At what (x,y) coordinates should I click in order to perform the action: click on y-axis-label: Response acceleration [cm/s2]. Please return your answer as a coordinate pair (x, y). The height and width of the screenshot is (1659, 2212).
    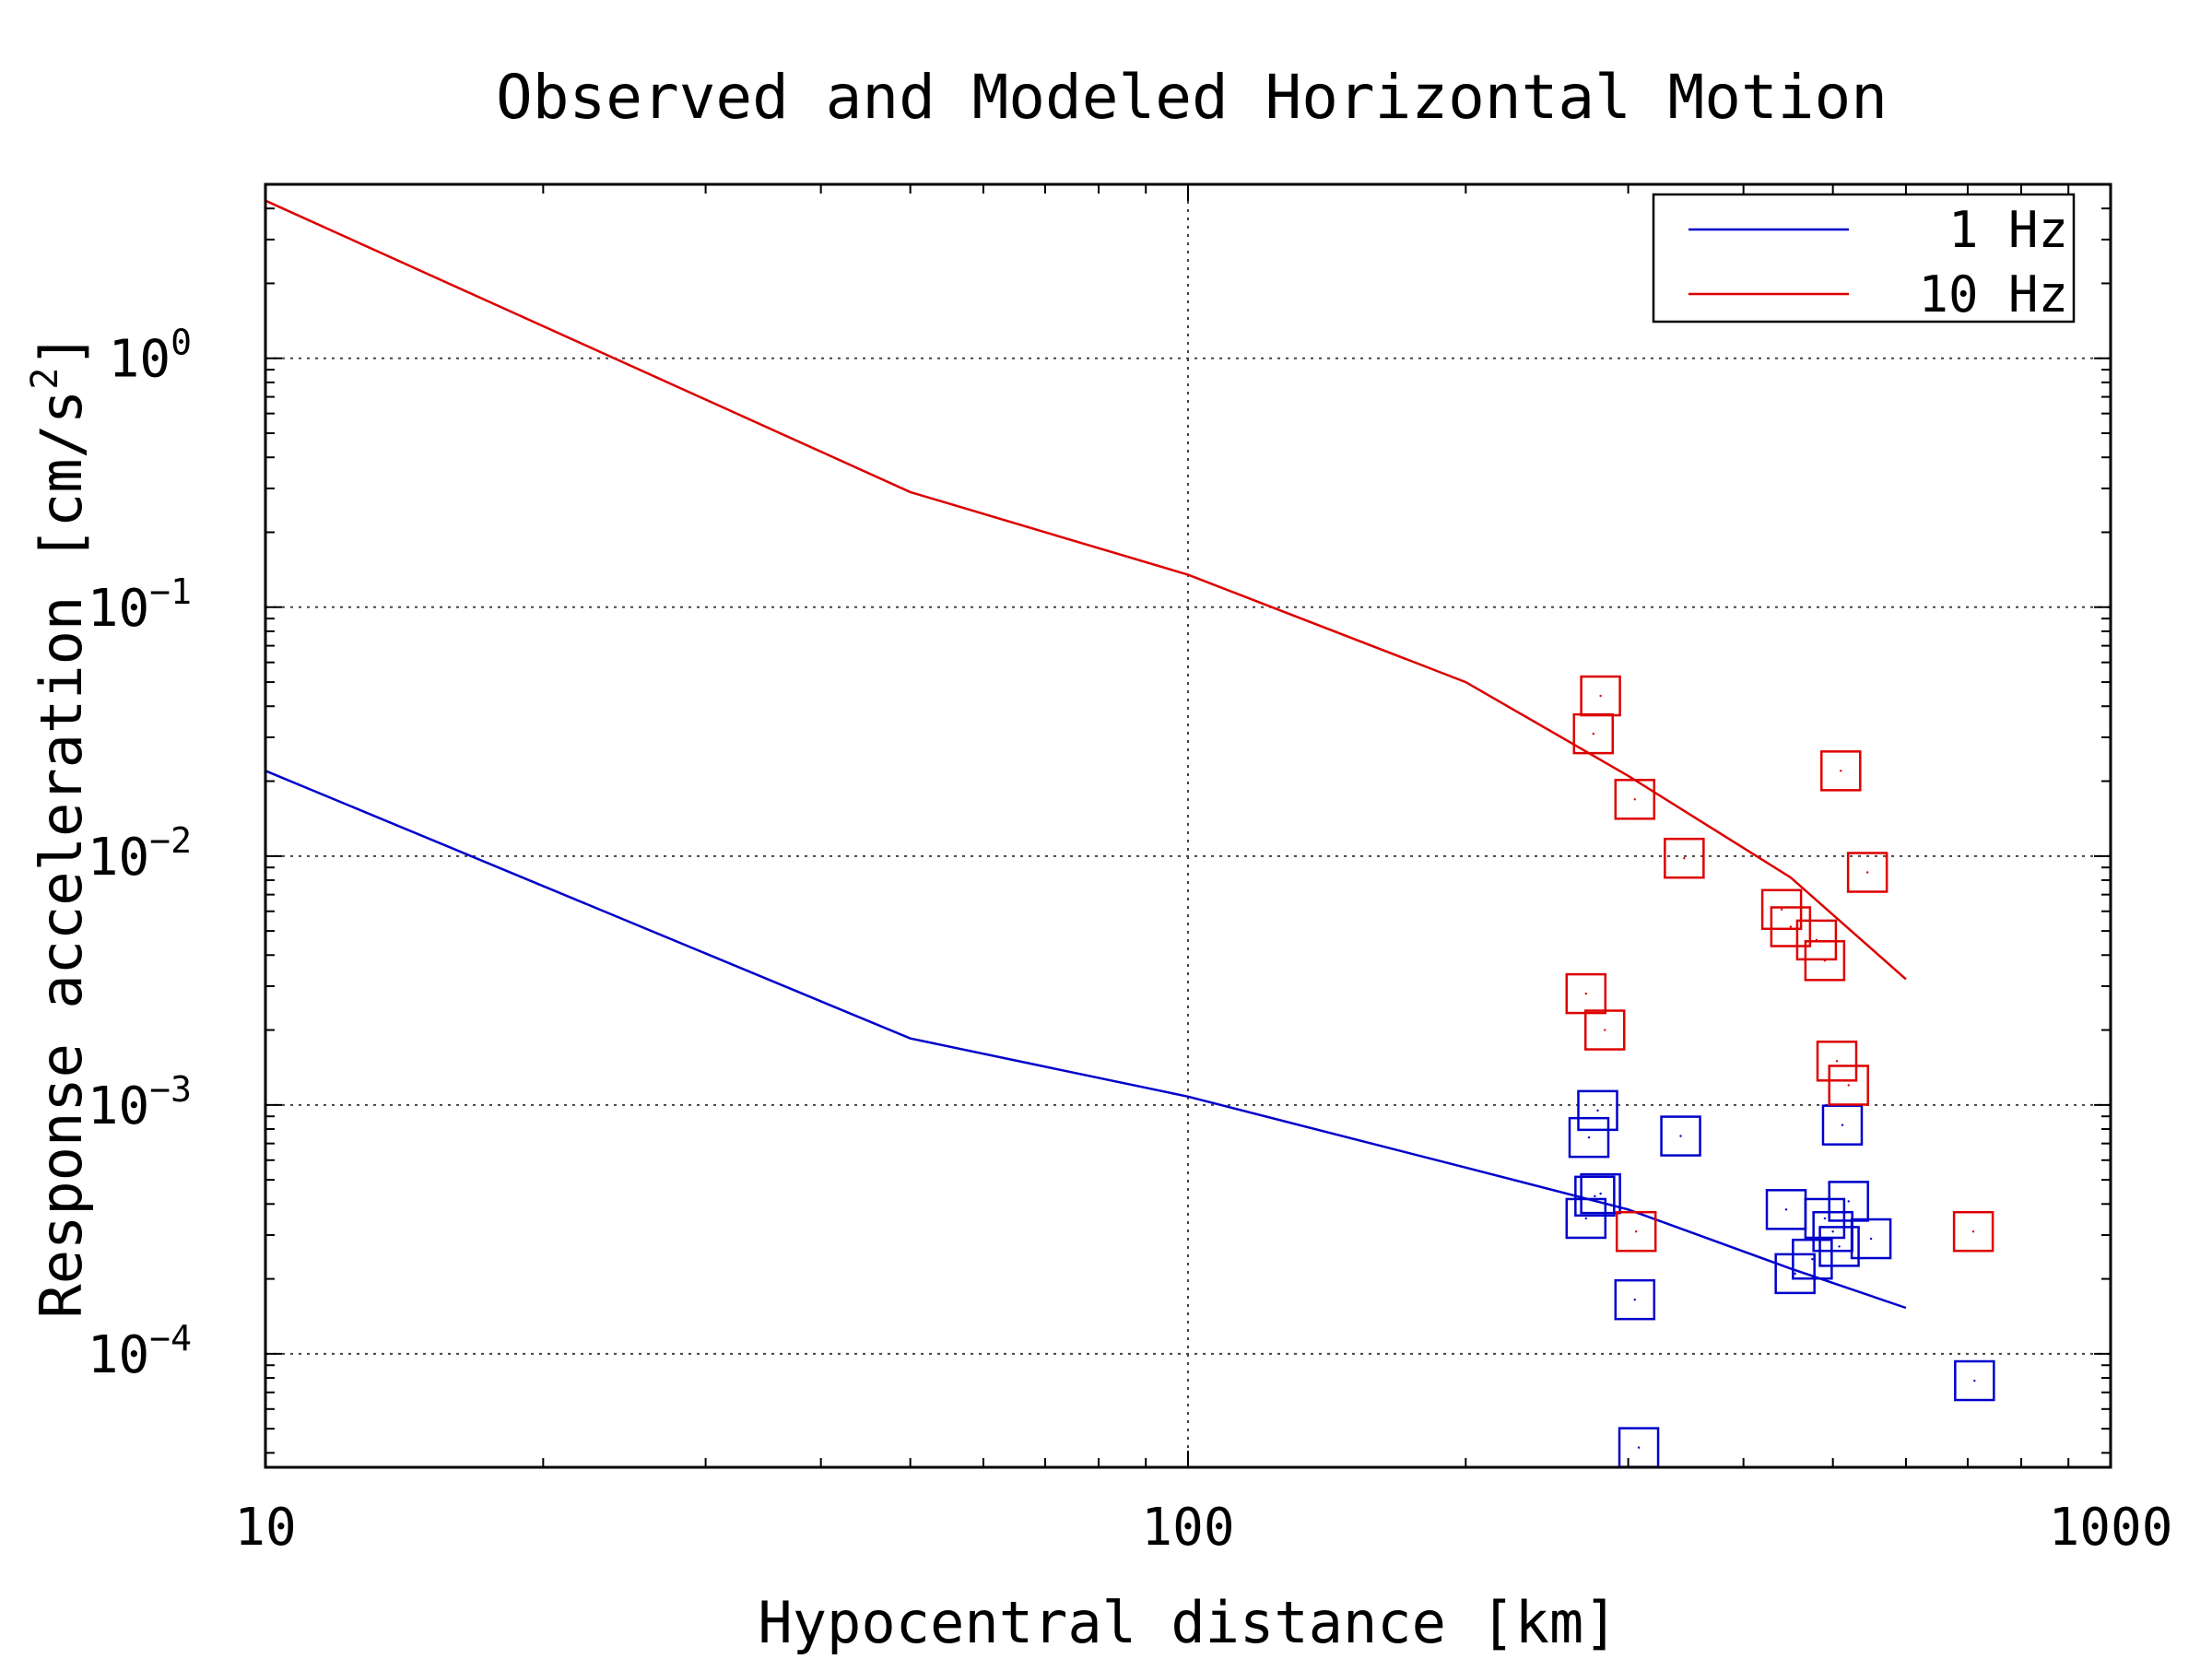
    Looking at the image, I should click on (59, 825).